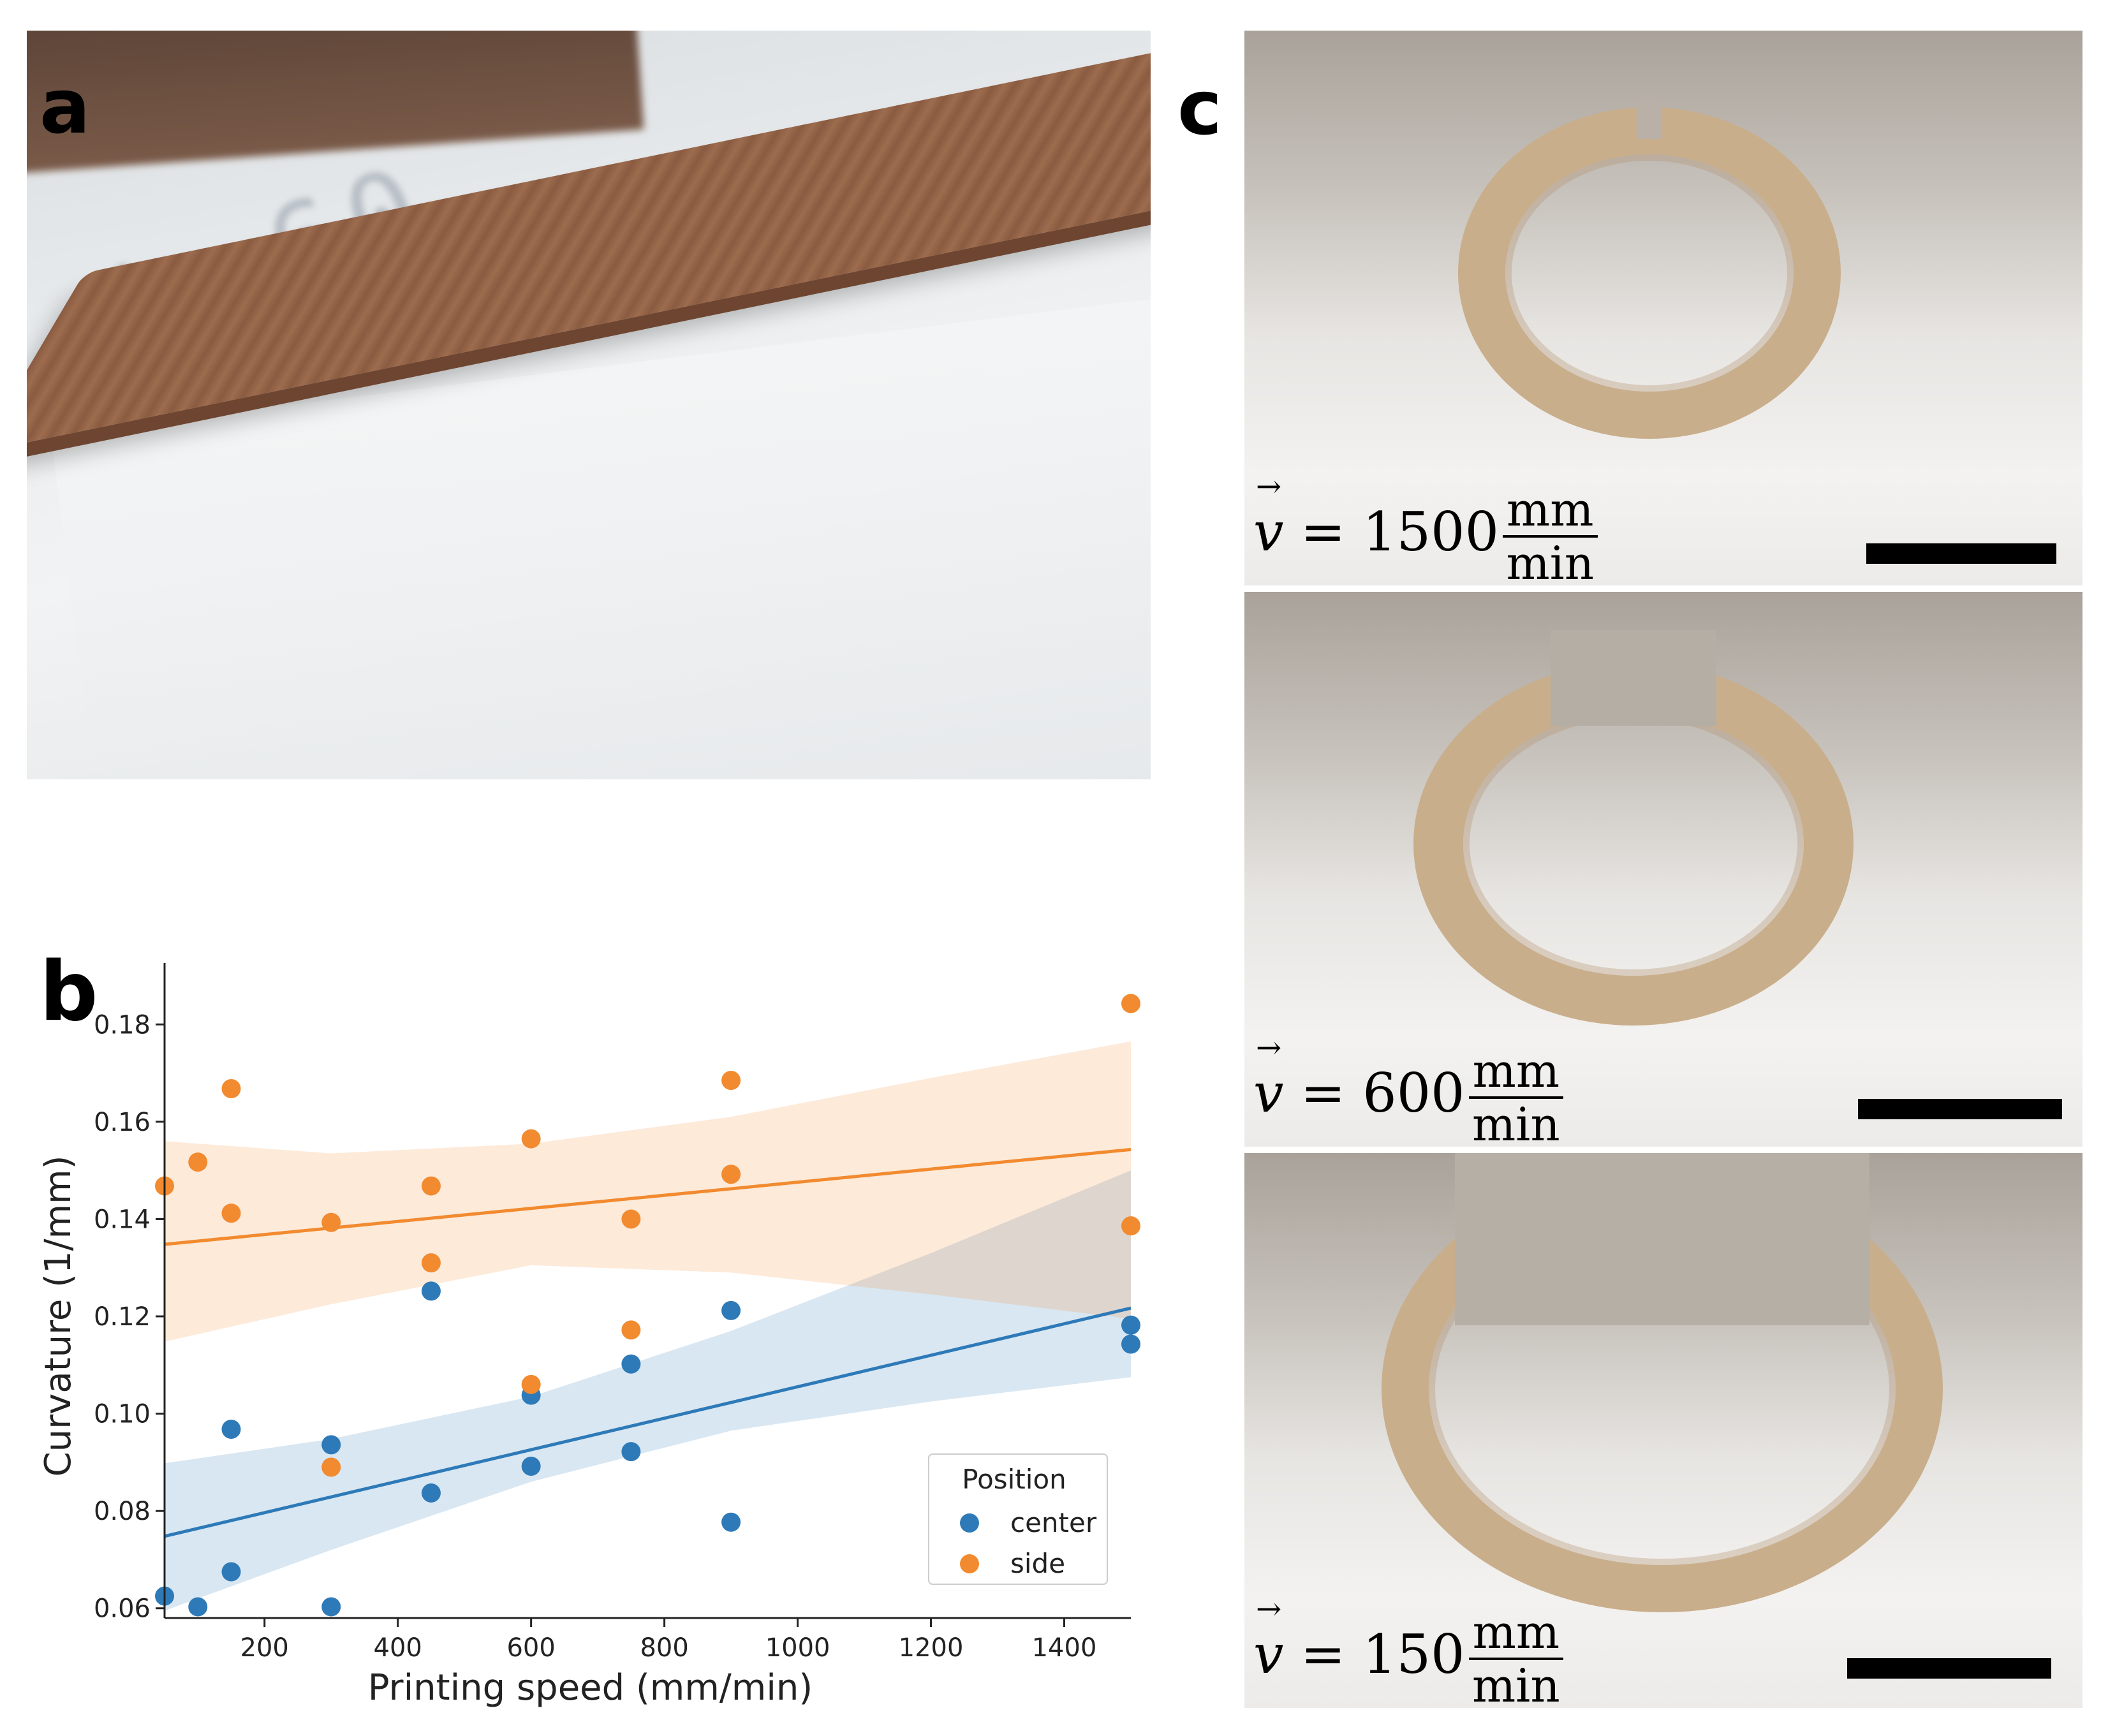  Describe the element at coordinates (398, 1648) in the screenshot. I see `x-tick-label-400: 400` at that location.